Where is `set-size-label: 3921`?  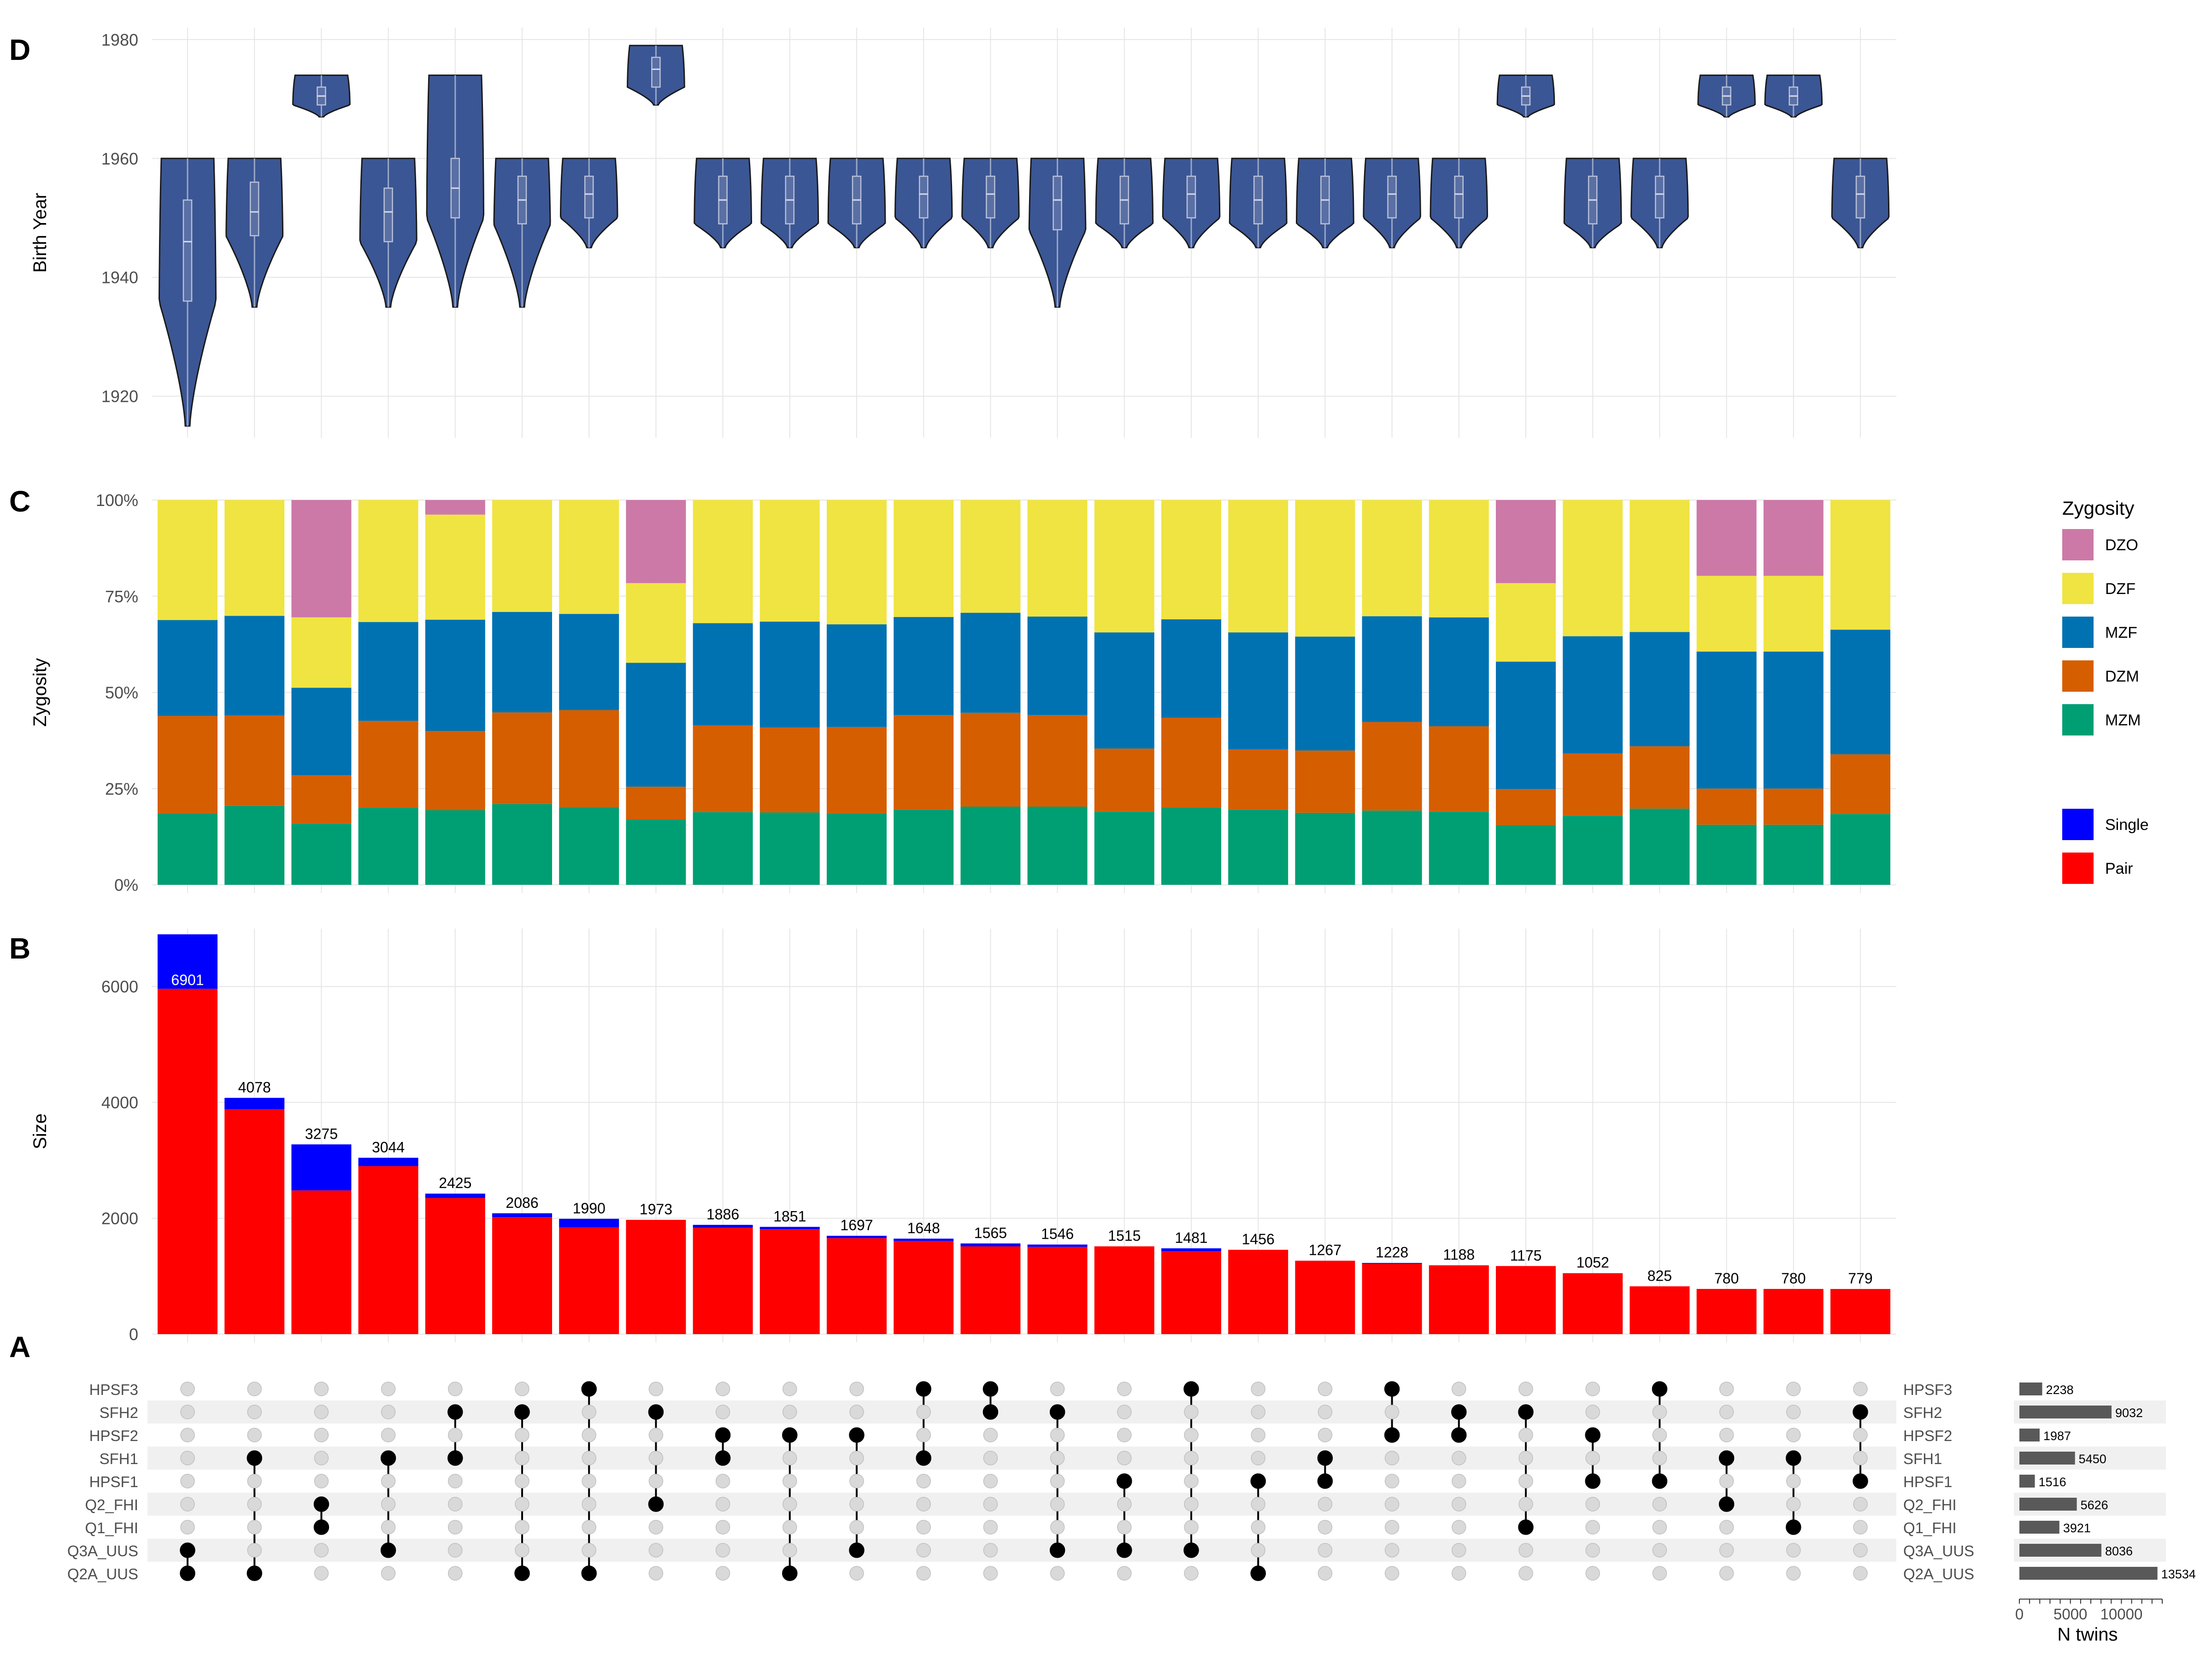 set-size-label: 3921 is located at coordinates (2077, 1528).